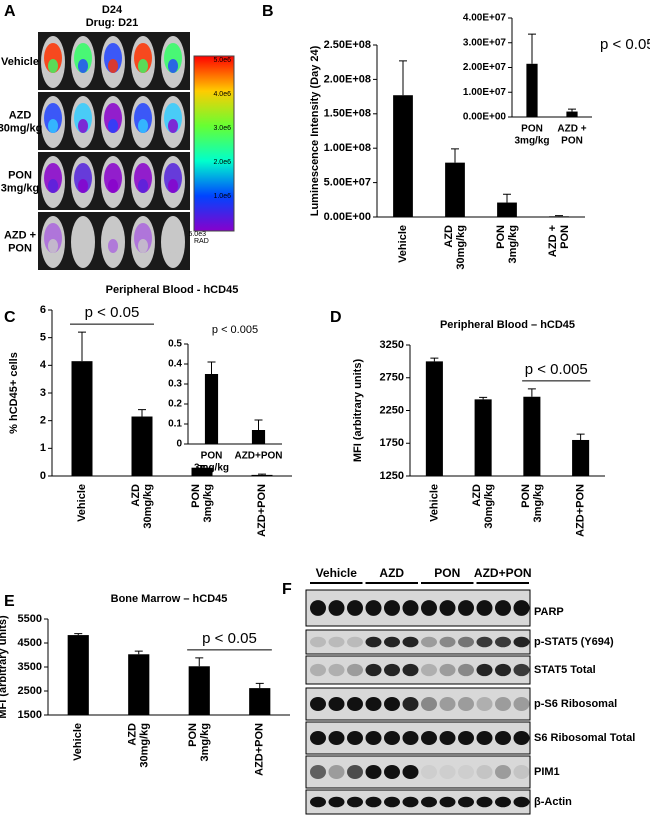 Image resolution: width=650 pixels, height=818 pixels. What do you see at coordinates (43, 476) in the screenshot?
I see `y-tick-label: 0` at bounding box center [43, 476].